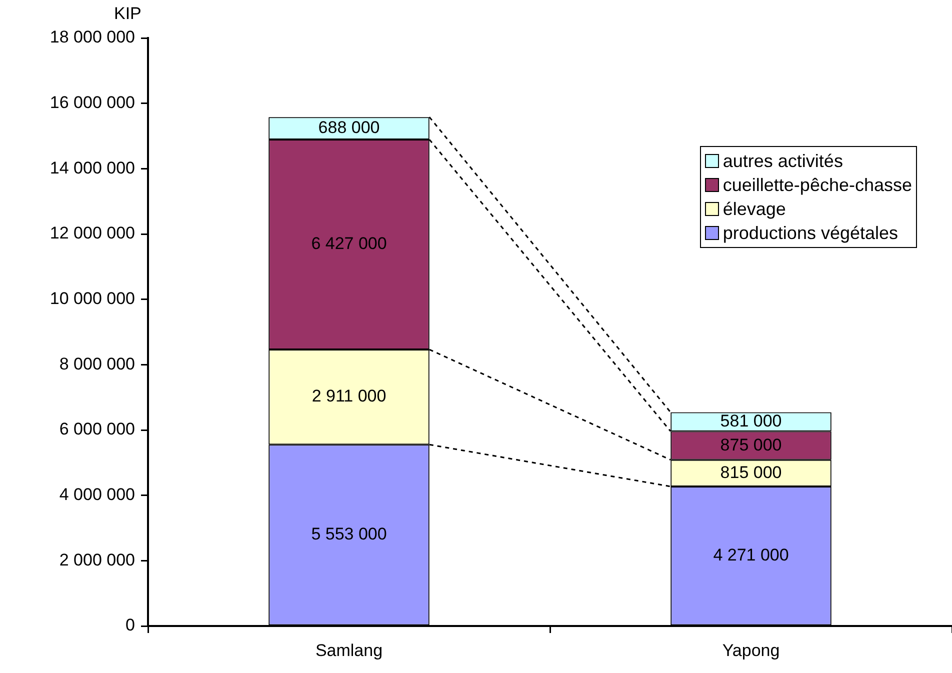 The image size is (952, 673). What do you see at coordinates (97, 494) in the screenshot?
I see `y-tick-label: 4 000 000` at bounding box center [97, 494].